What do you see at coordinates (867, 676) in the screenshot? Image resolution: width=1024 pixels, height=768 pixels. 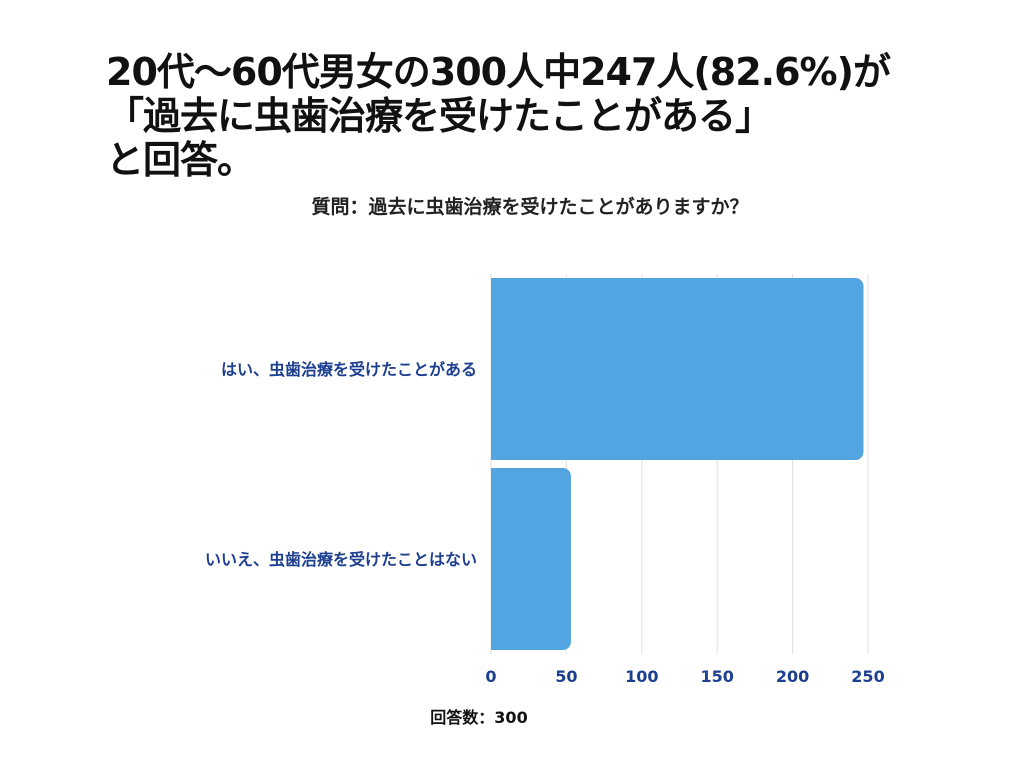 I see `x-tick-label: 250` at bounding box center [867, 676].